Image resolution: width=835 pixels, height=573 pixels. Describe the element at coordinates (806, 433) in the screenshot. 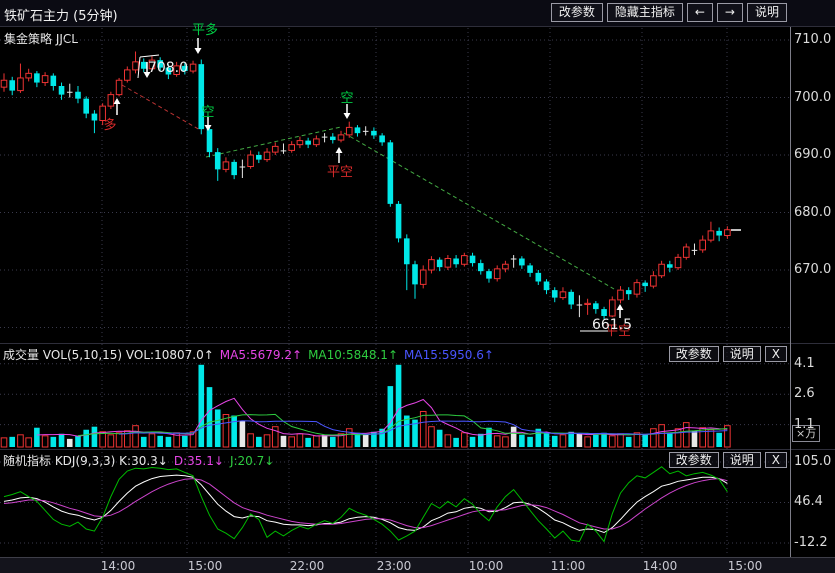

I see `volume-unit-label: ×万` at that location.